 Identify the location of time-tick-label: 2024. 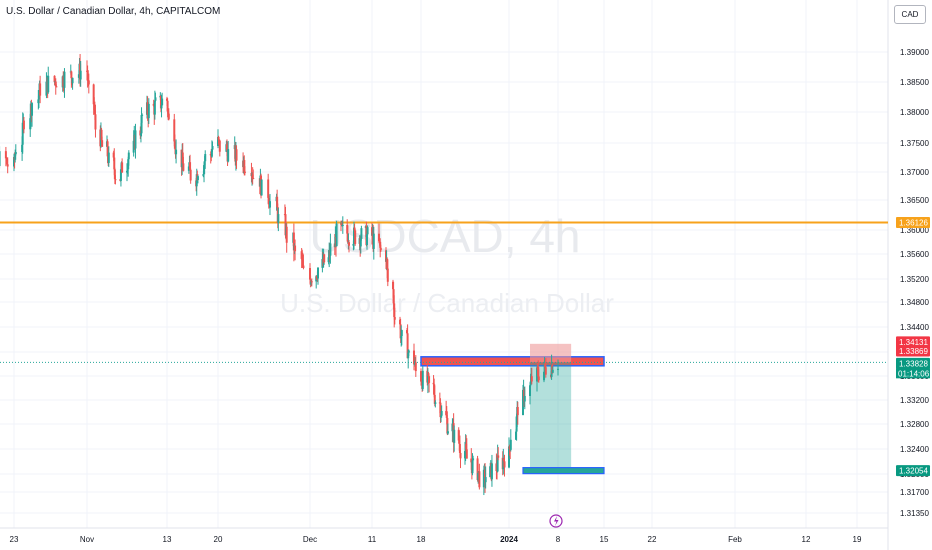
(509, 539).